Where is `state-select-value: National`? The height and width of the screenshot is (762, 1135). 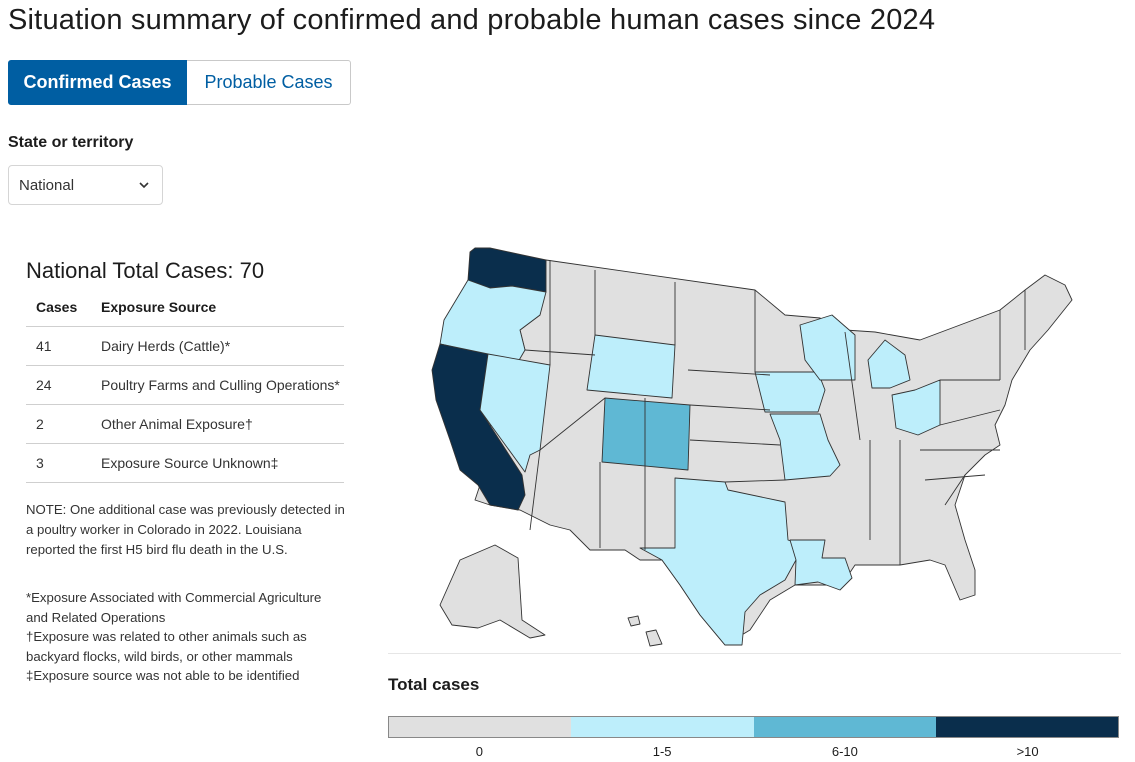 state-select-value: National is located at coordinates (47, 185).